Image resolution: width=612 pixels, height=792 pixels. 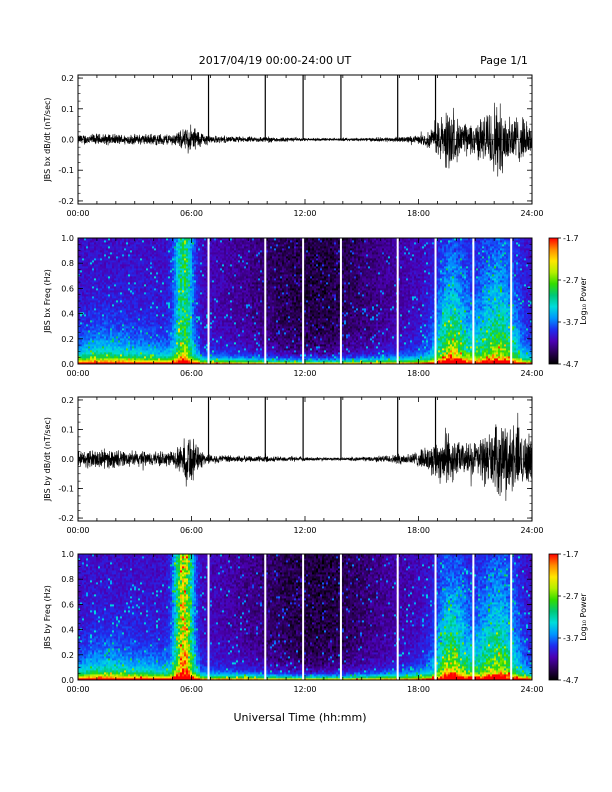 I want to click on figure-title: 2017/04/19 00:00-24:00 UT, so click(x=275, y=60).